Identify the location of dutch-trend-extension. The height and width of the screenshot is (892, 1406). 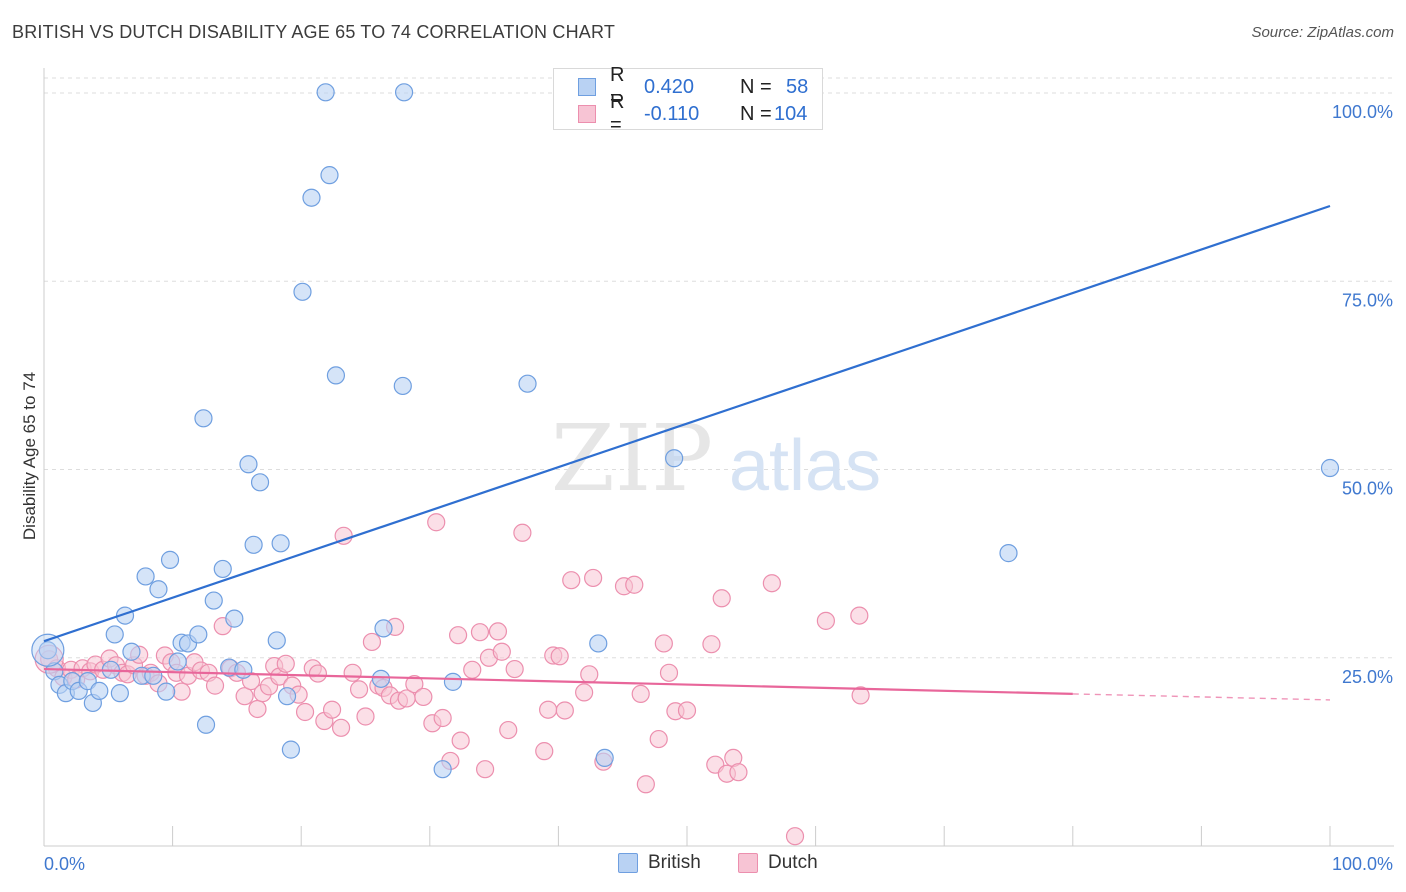
(1201, 697).